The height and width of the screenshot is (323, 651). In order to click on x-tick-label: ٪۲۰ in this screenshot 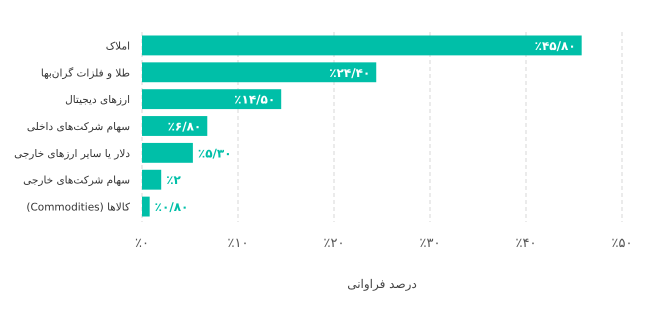, I will do `click(334, 243)`.